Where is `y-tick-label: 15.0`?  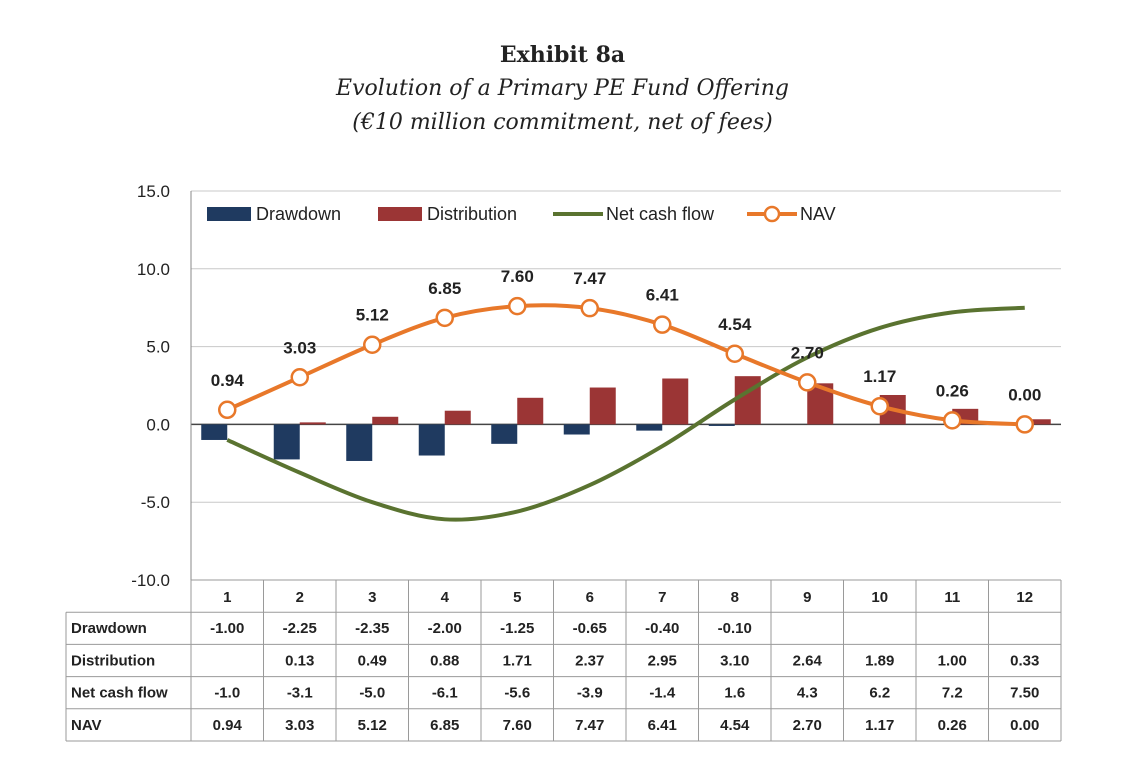 y-tick-label: 15.0 is located at coordinates (153, 191).